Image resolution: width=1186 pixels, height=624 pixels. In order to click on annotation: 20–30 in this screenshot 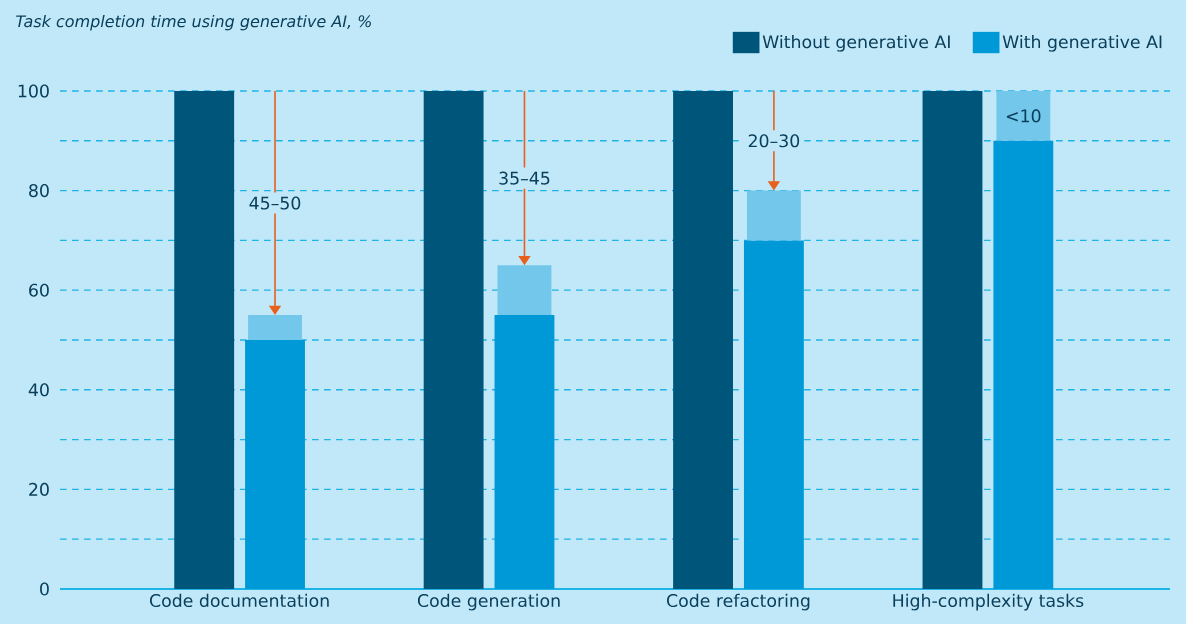, I will do `click(774, 141)`.